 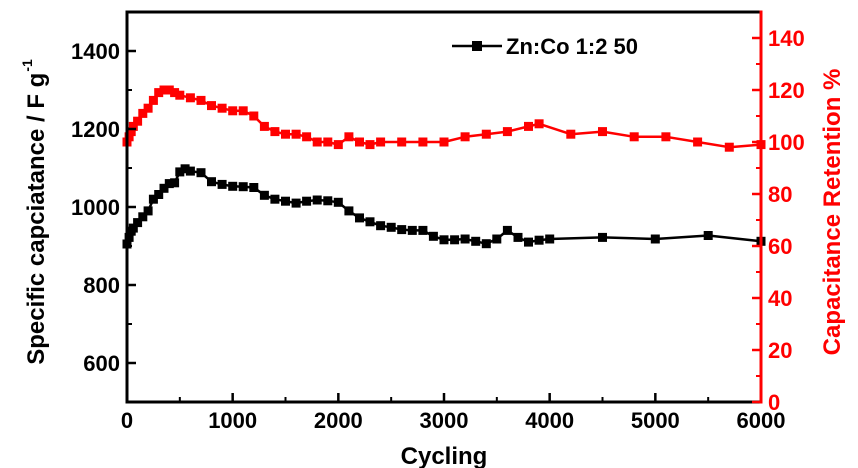 I want to click on svg-text: Specific capciatance / F g-1, so click(x=34, y=212).